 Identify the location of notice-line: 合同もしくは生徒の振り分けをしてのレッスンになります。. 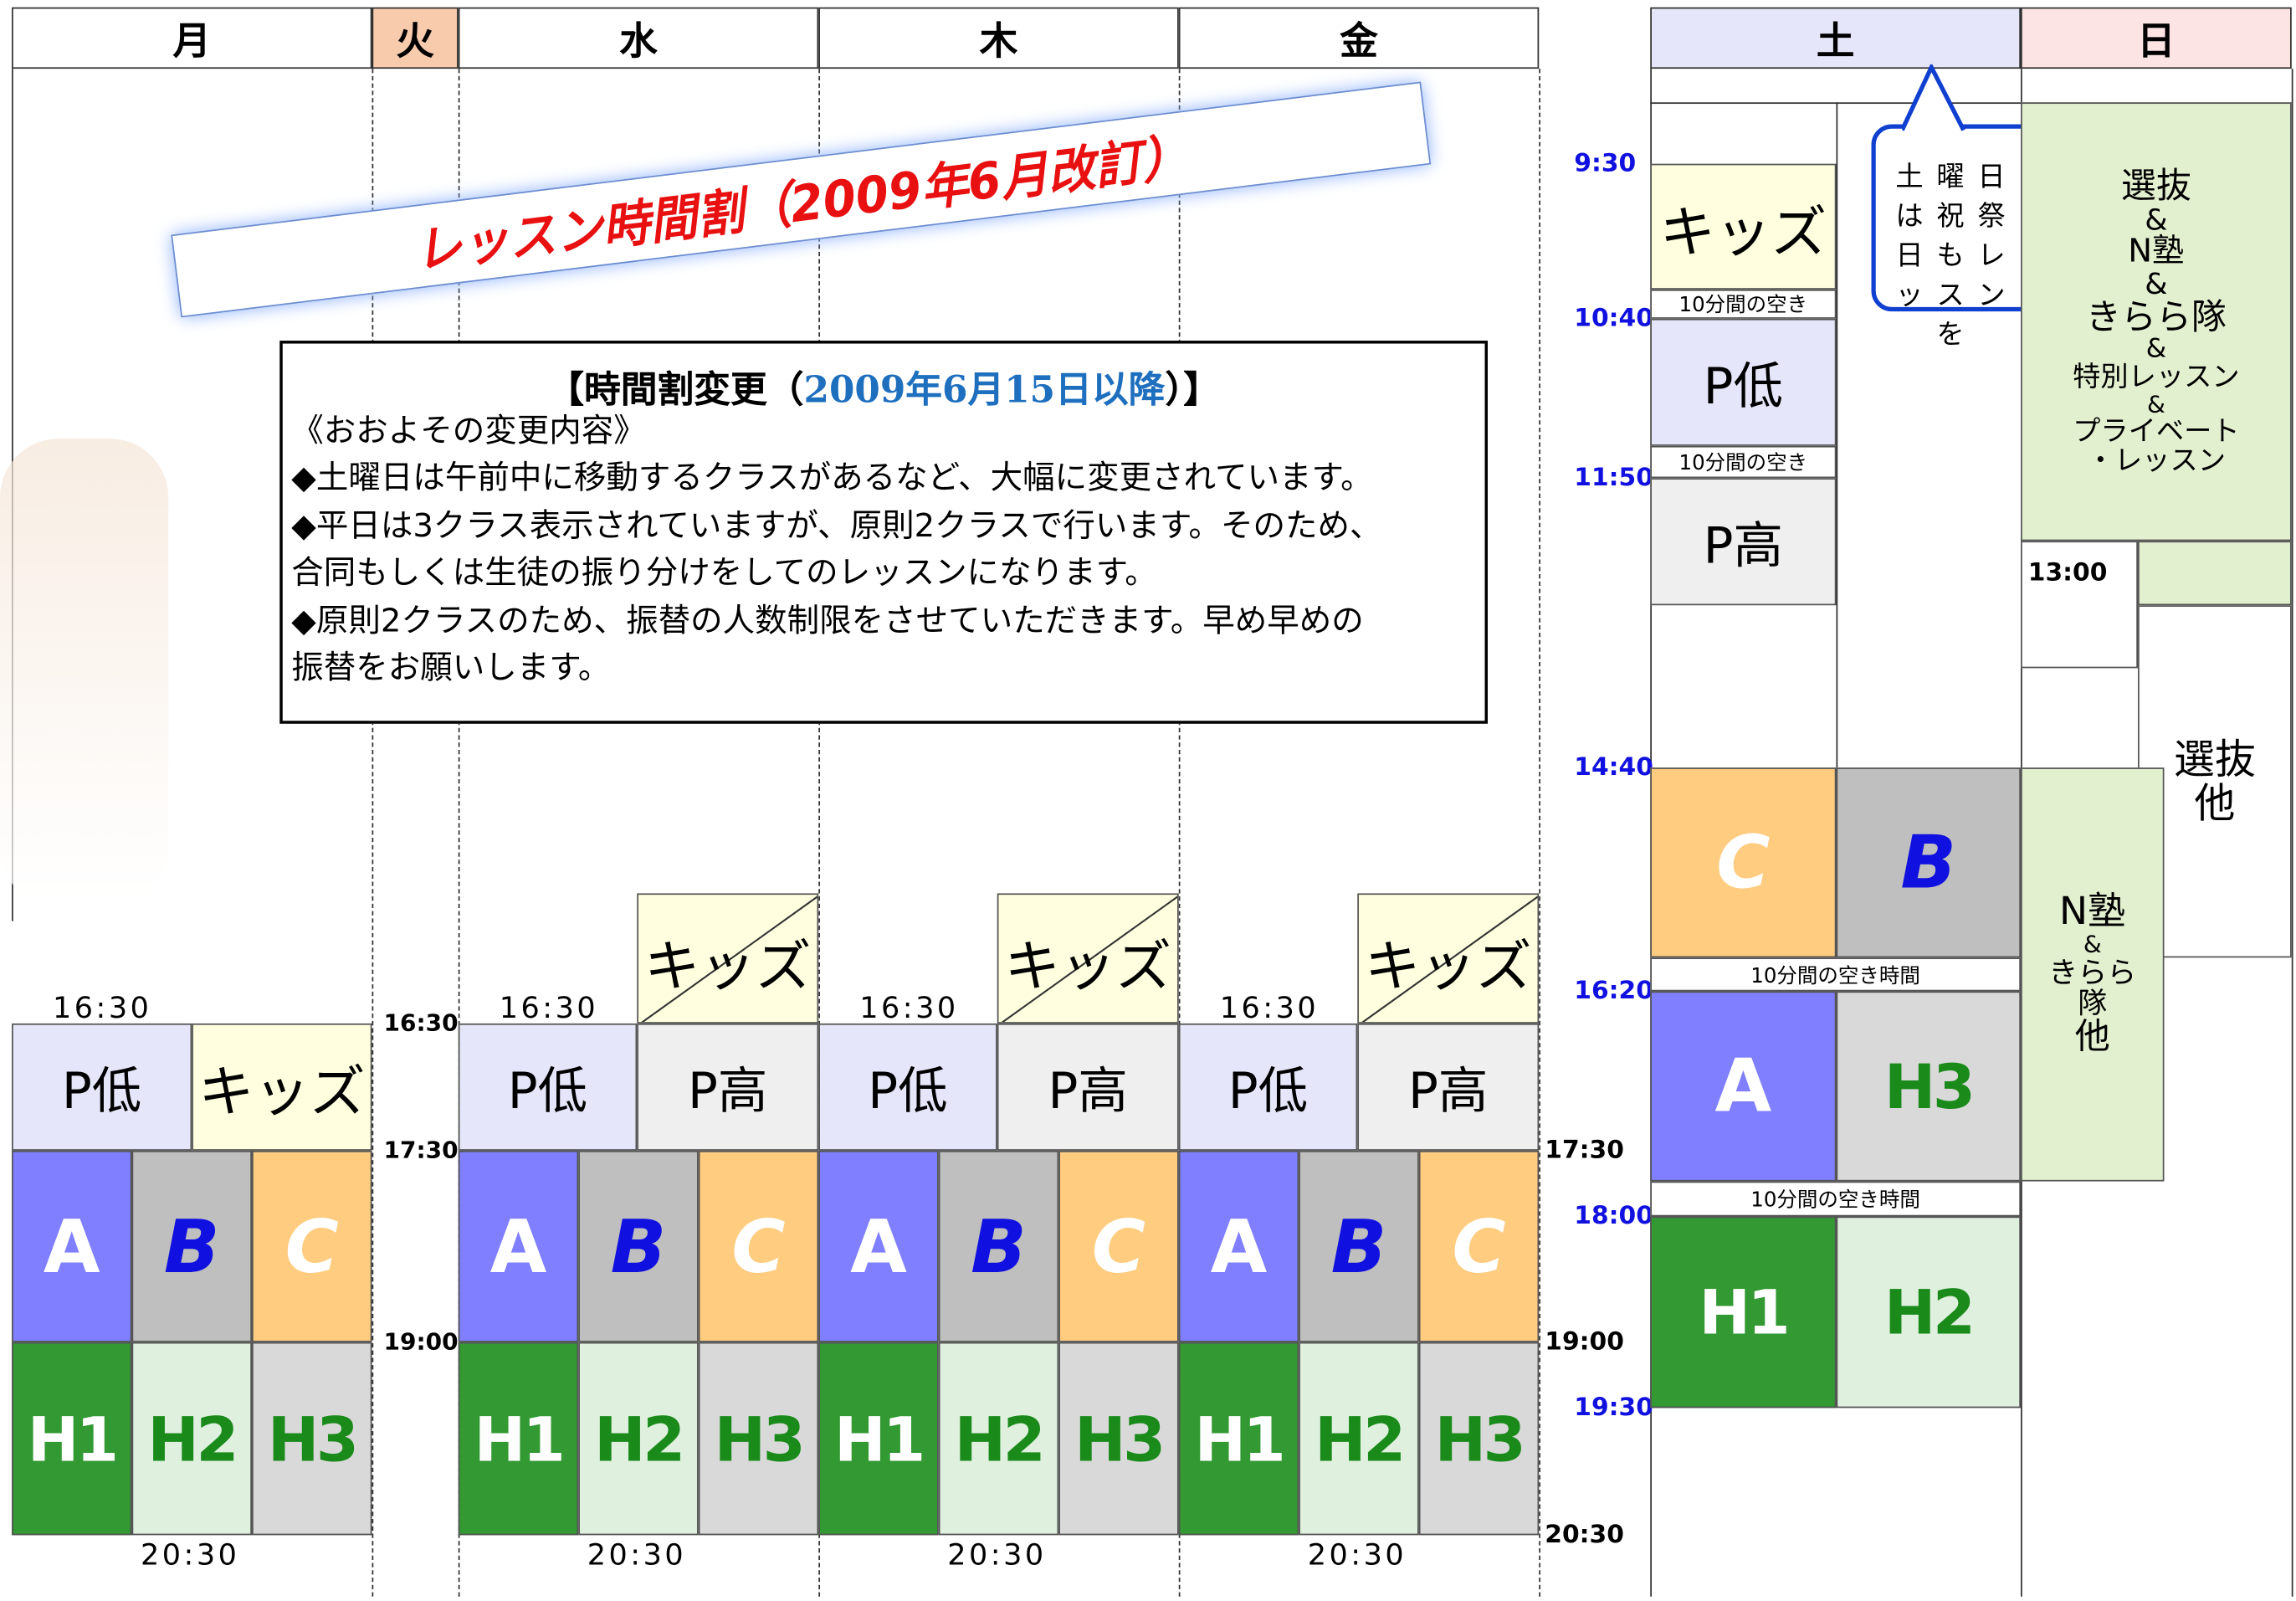
(724, 574).